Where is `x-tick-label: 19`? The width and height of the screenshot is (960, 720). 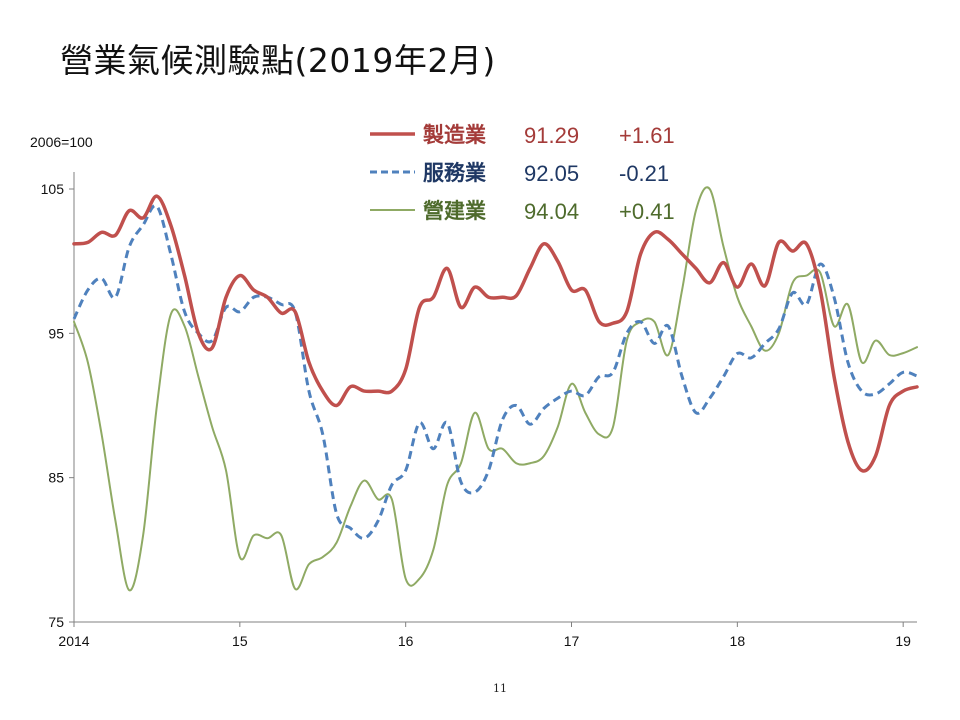 x-tick-label: 19 is located at coordinates (903, 641).